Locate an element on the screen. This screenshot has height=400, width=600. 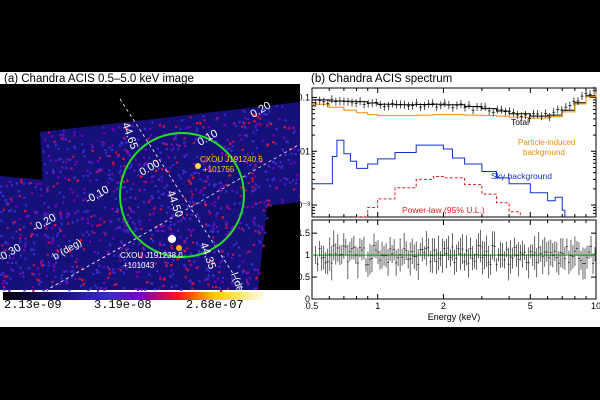
y-tick-label: 0.1 is located at coordinates (305, 97).